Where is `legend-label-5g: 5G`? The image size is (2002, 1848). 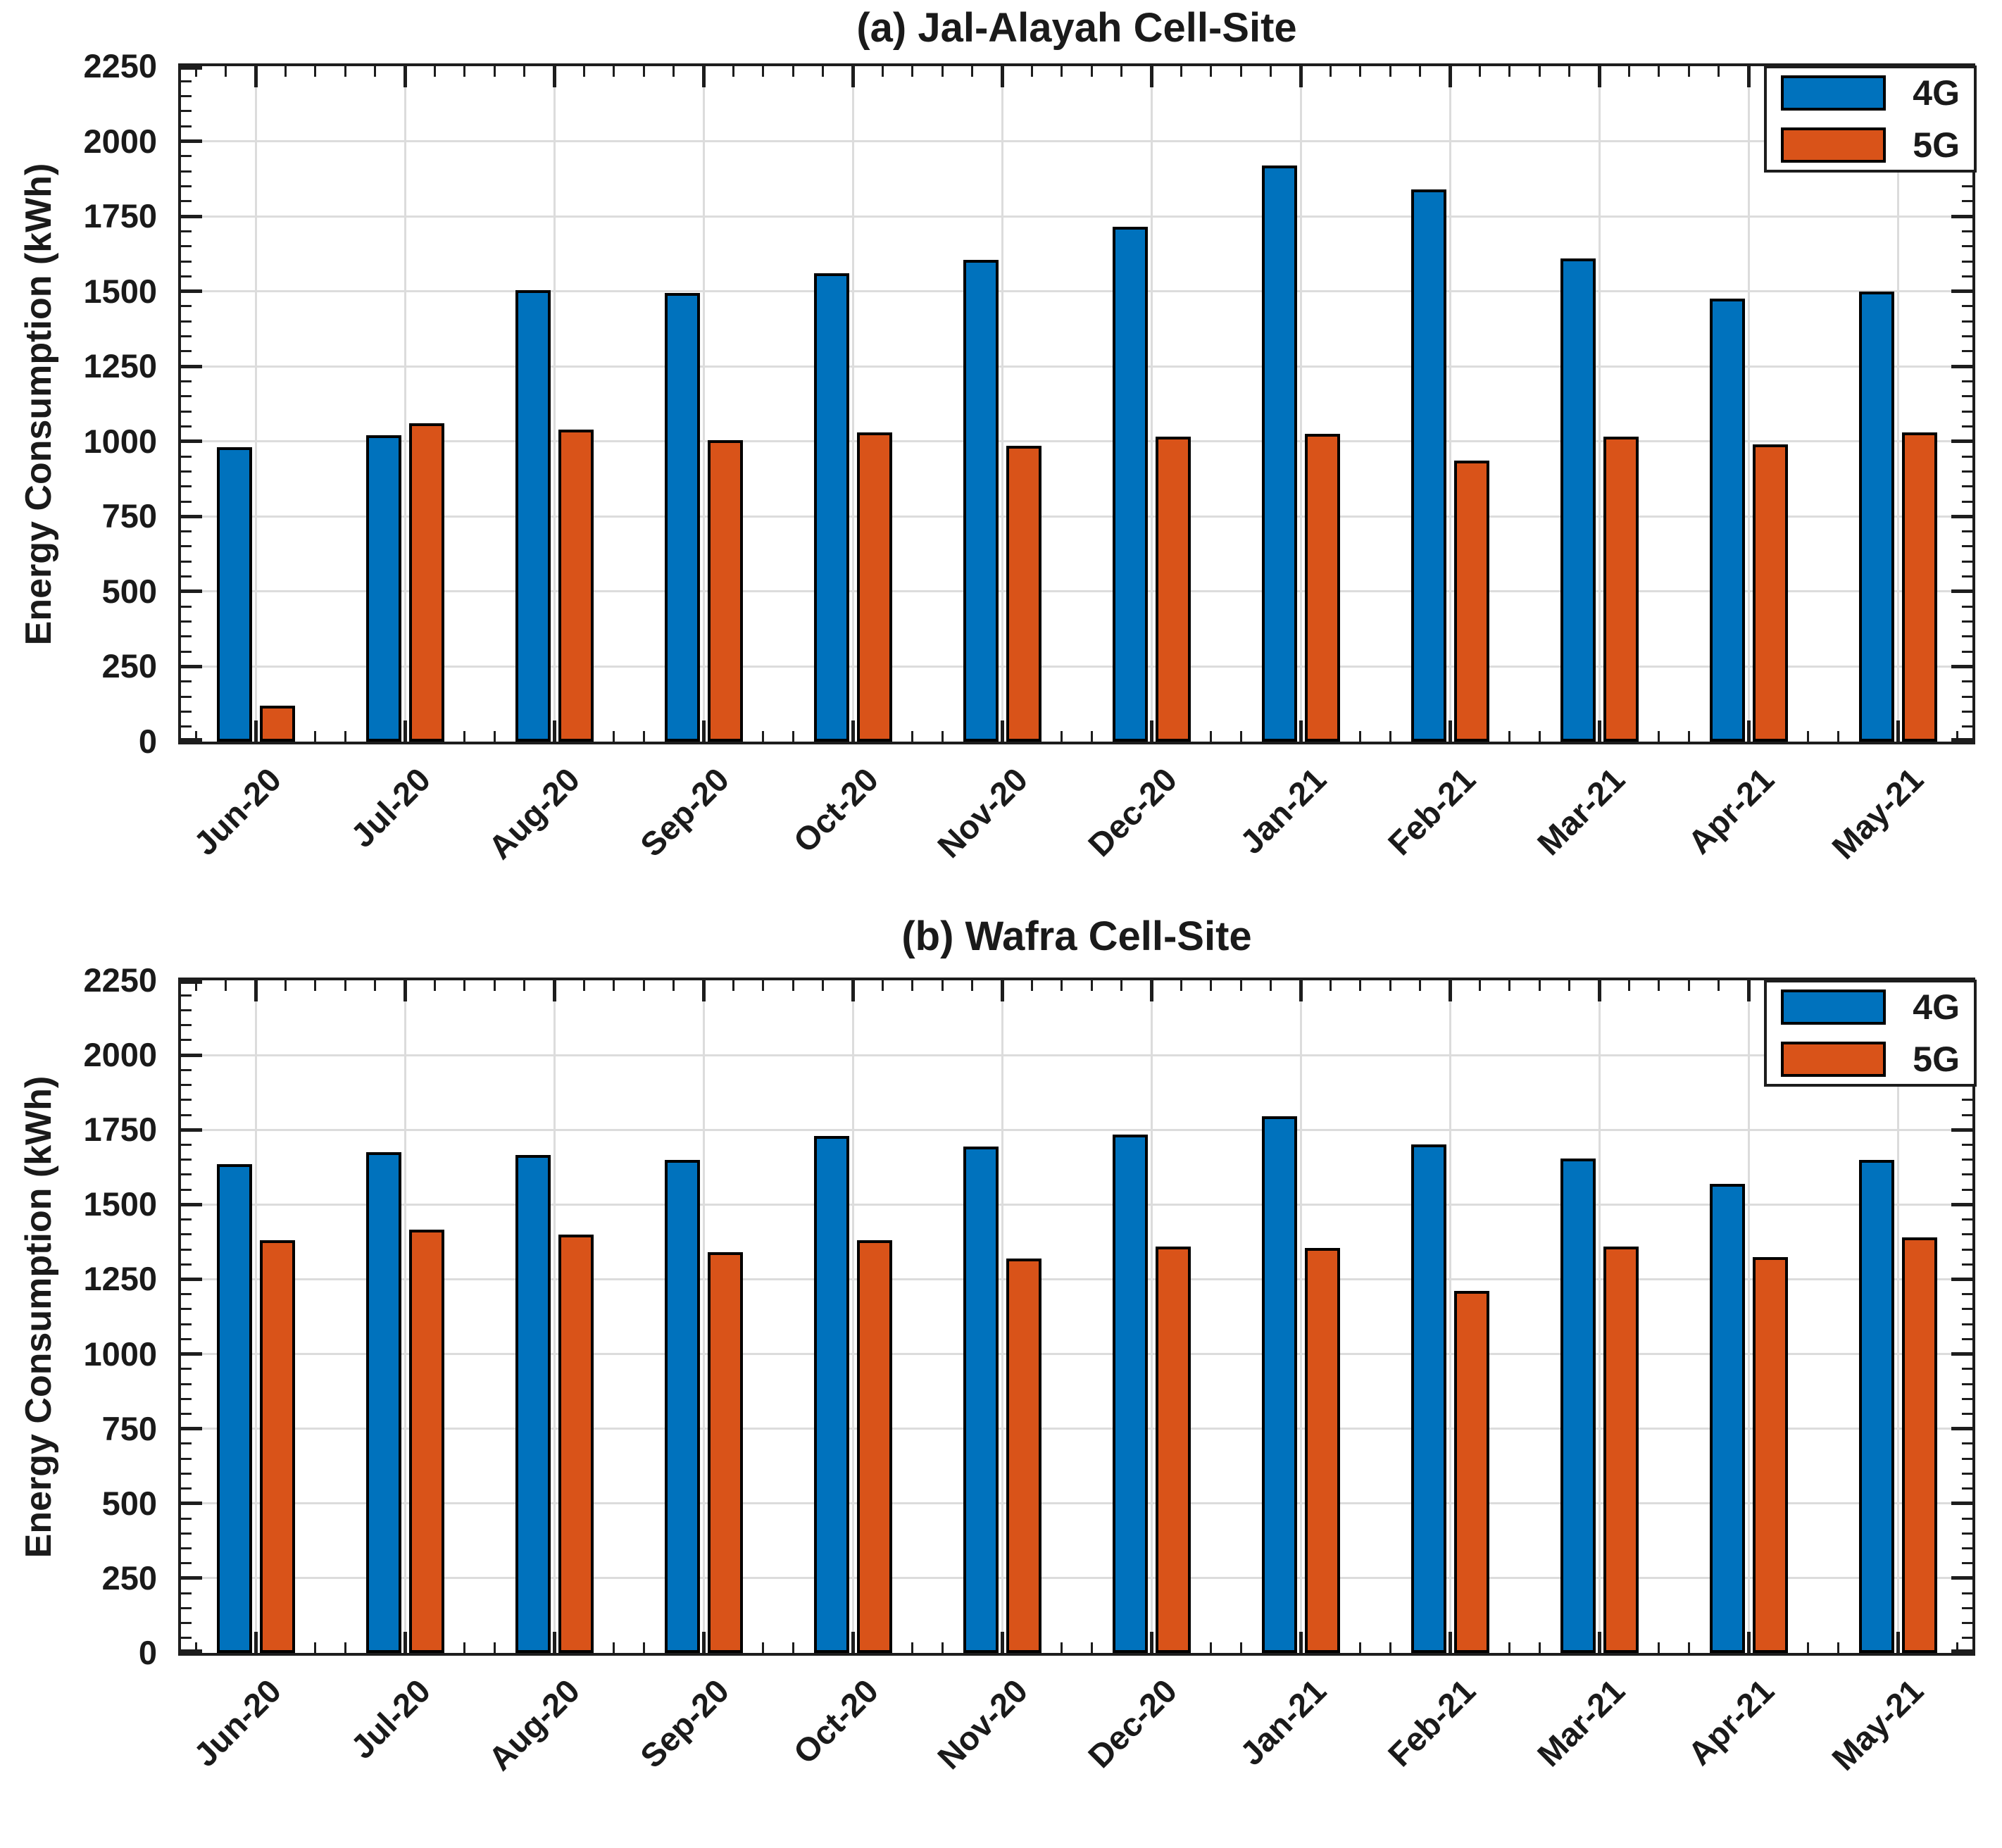
legend-label-5g: 5G is located at coordinates (1936, 1059).